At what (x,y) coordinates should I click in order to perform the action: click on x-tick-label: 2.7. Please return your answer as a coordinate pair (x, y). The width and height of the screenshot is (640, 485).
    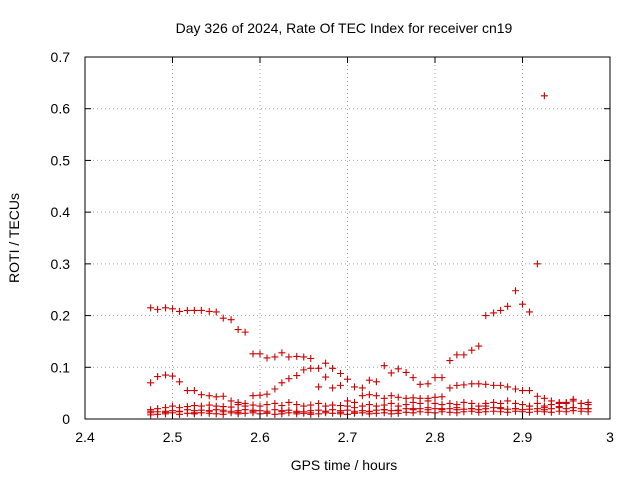
    Looking at the image, I should click on (348, 437).